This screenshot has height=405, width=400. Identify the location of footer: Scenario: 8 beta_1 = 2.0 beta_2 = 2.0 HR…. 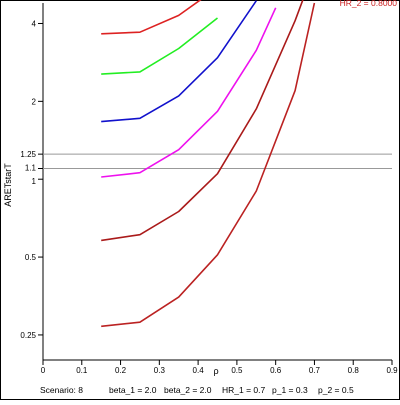
(197, 390).